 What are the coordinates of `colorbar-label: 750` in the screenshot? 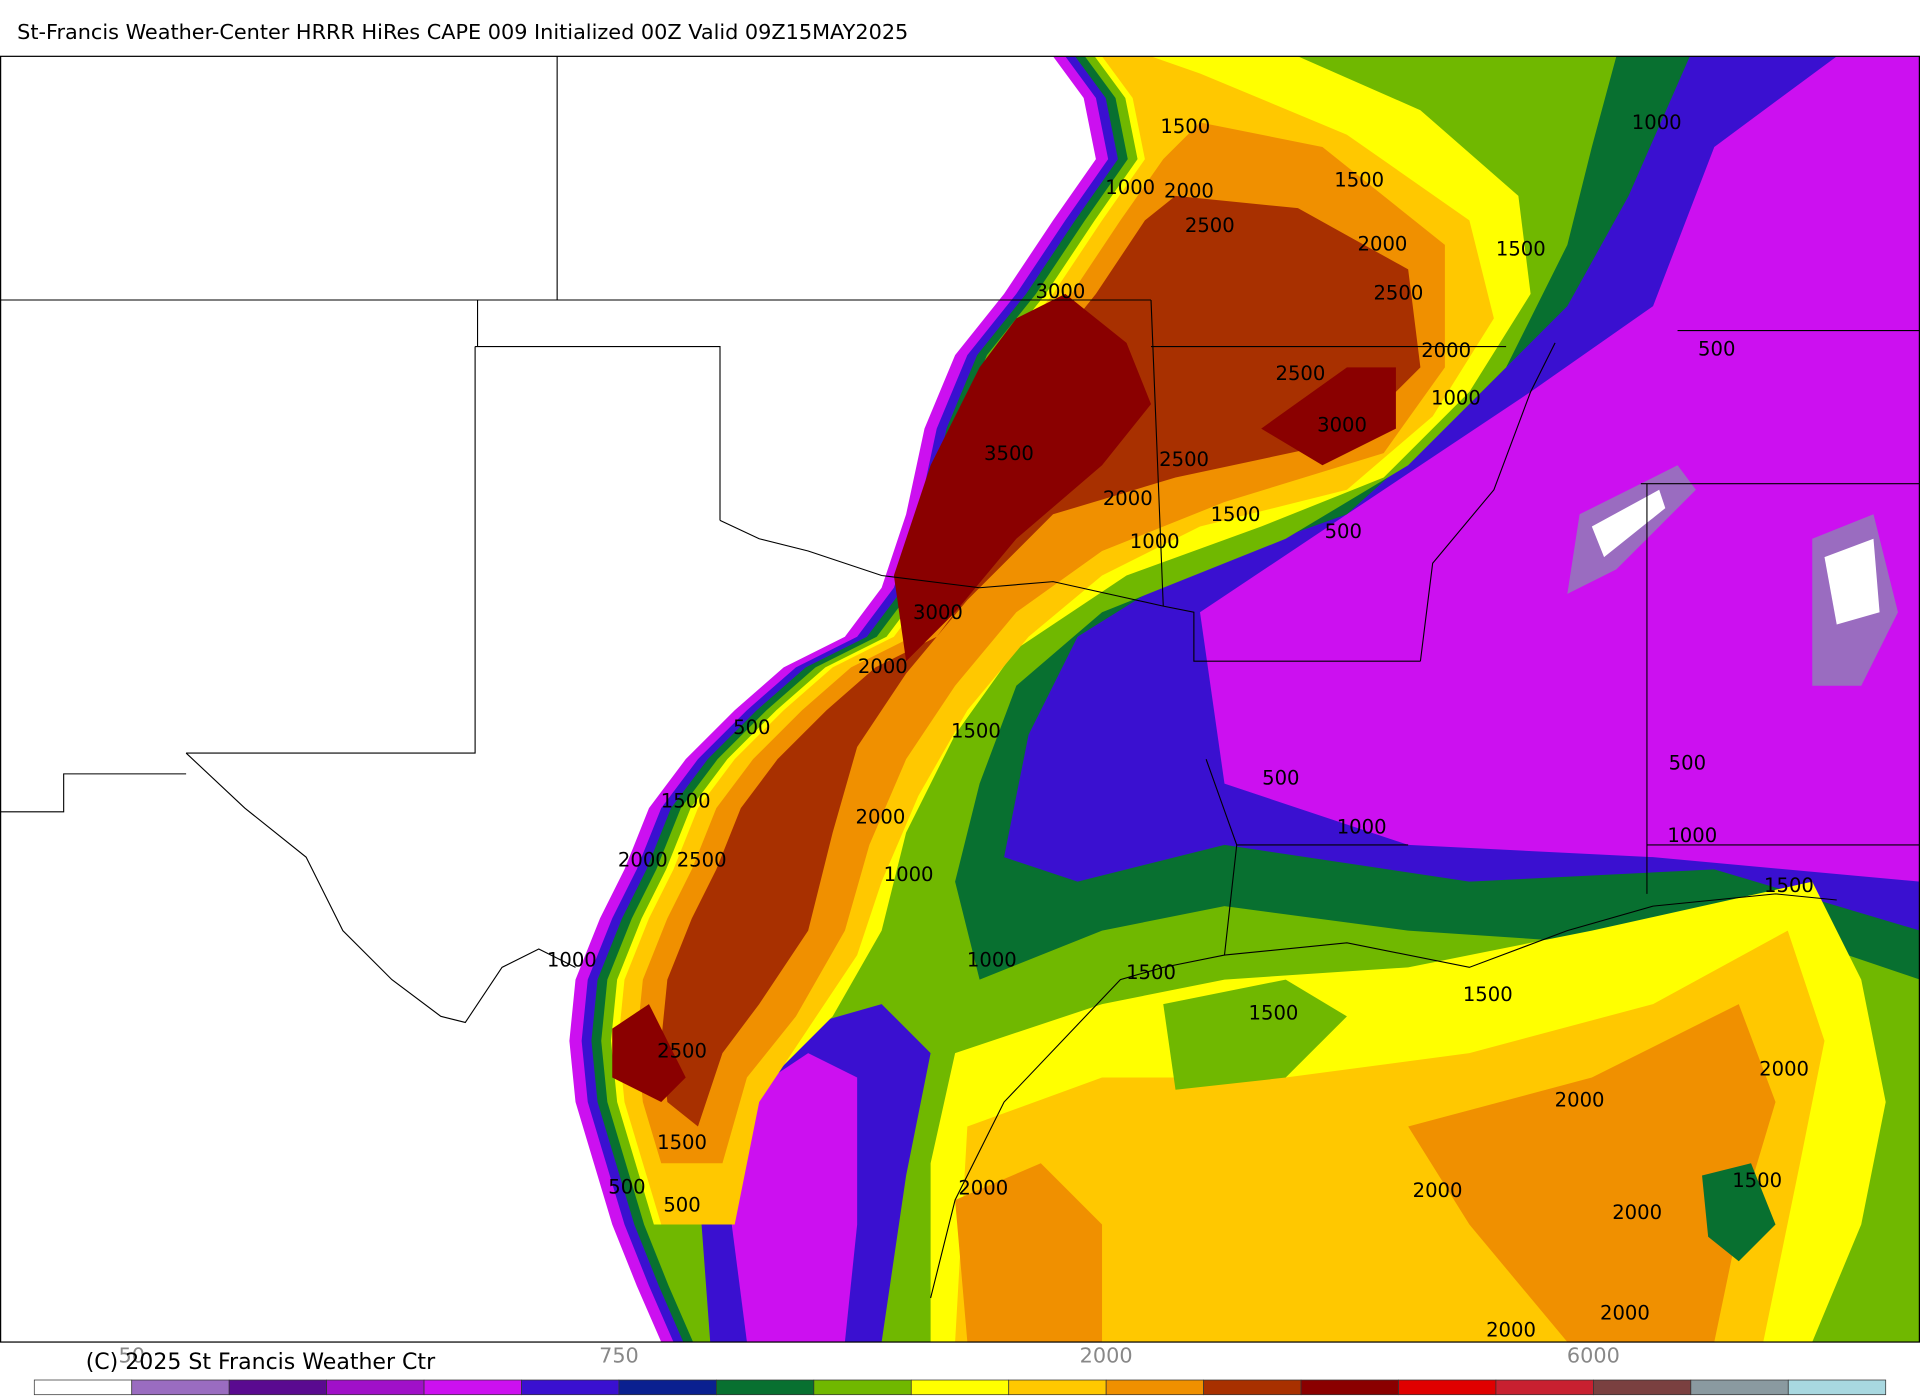 It's located at (619, 1356).